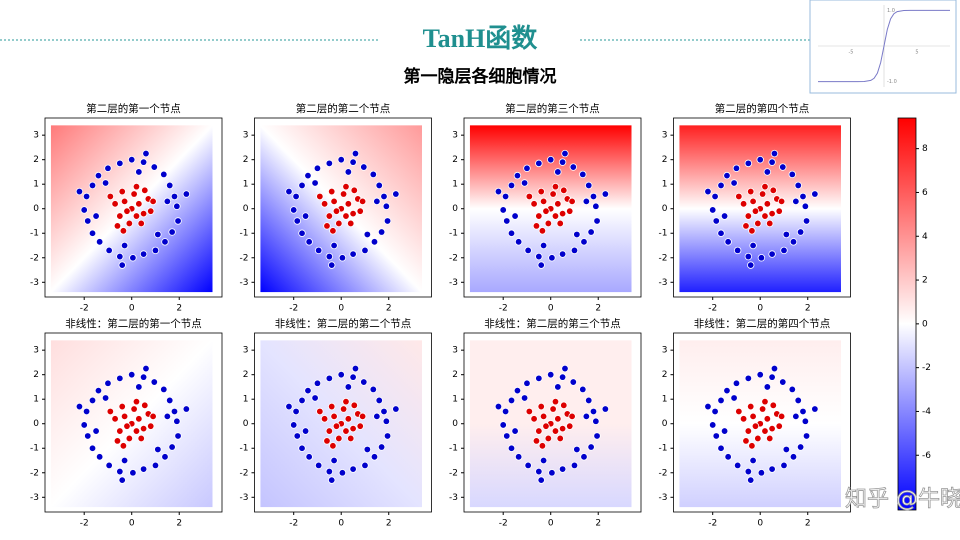  What do you see at coordinates (926, 368) in the screenshot?
I see `colorbar-tick-label: -2` at bounding box center [926, 368].